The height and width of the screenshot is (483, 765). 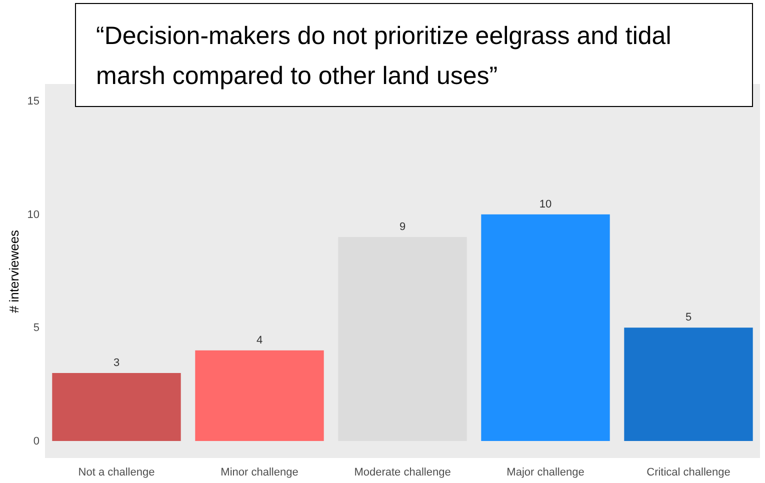 I want to click on x-tick-label: Major challenge, so click(x=545, y=472).